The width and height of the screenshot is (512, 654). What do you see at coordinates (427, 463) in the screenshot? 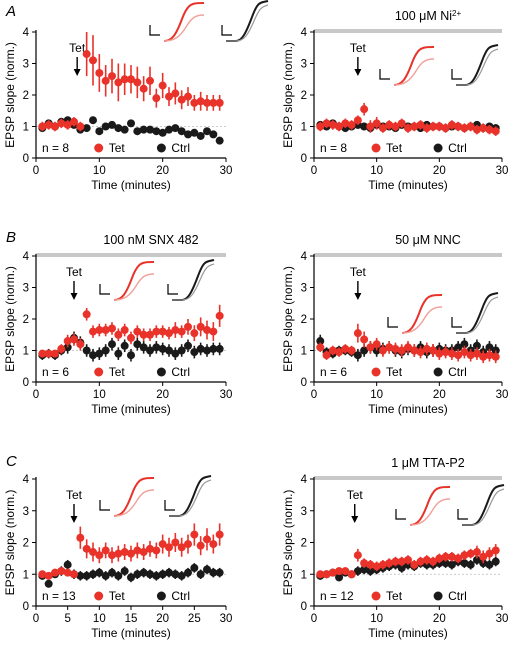
I see `panel-title: 1 μM TTA-P2` at bounding box center [427, 463].